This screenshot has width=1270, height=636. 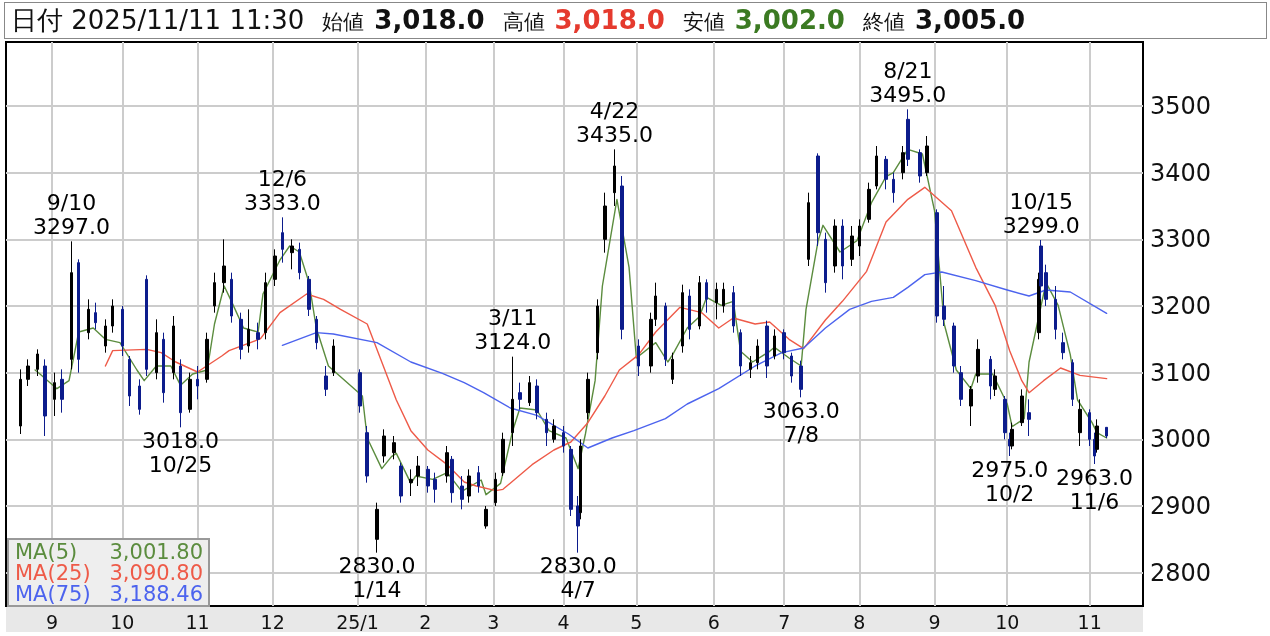 I want to click on y-tick-label: 3100, so click(x=1181, y=372).